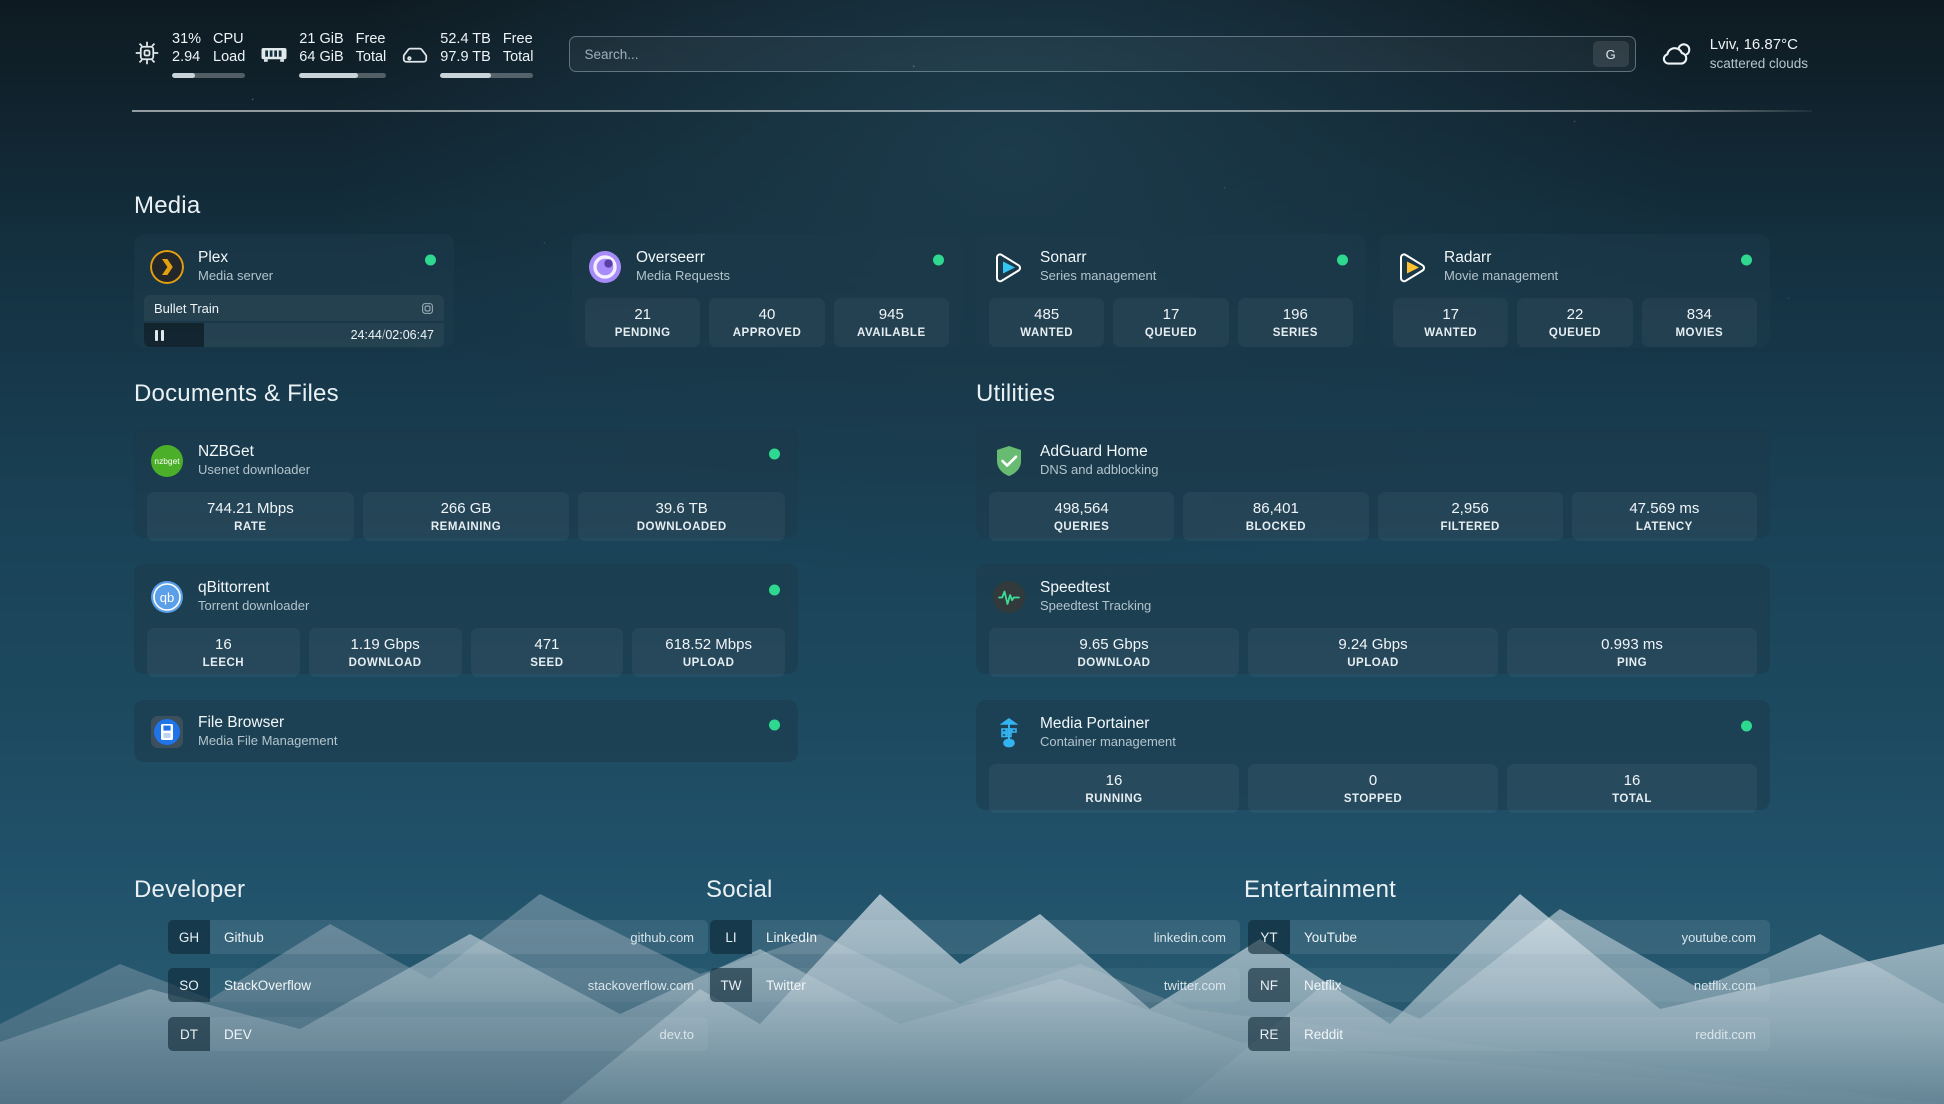 The width and height of the screenshot is (1944, 1104). What do you see at coordinates (1413, 267) in the screenshot?
I see `radarr-icon` at bounding box center [1413, 267].